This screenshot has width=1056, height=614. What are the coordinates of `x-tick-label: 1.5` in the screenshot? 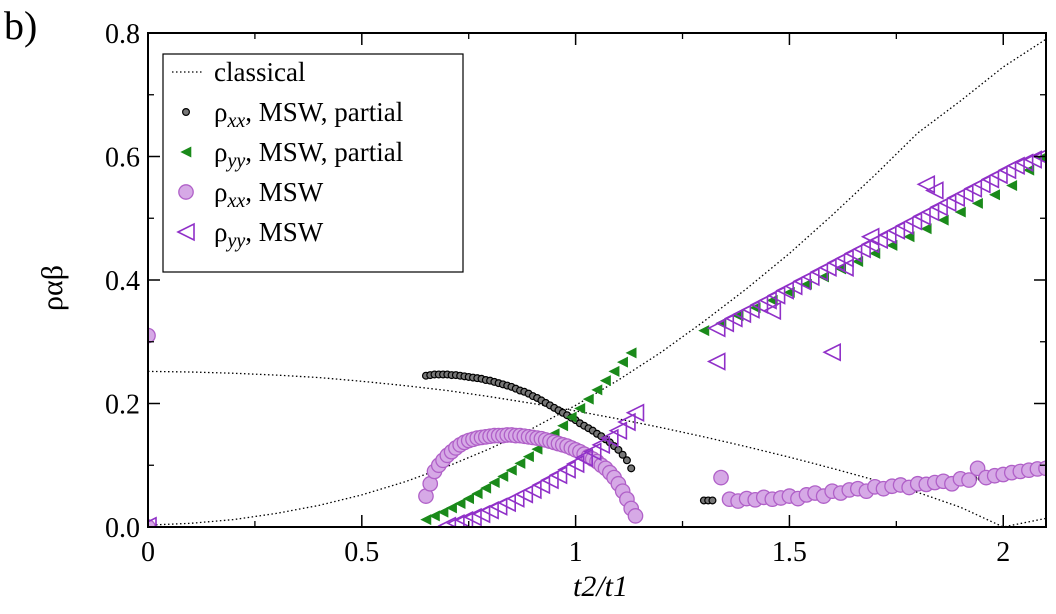 It's located at (789, 552).